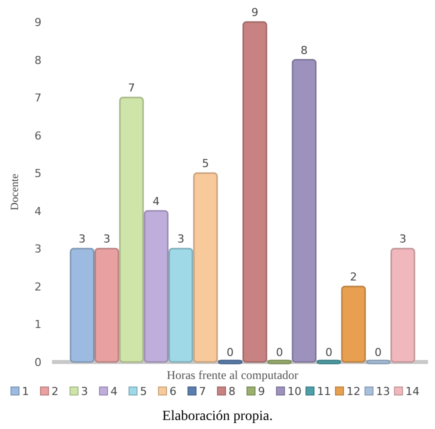 Image resolution: width=435 pixels, height=429 pixels. What do you see at coordinates (38, 362) in the screenshot?
I see `y-tick-label: 0` at bounding box center [38, 362].